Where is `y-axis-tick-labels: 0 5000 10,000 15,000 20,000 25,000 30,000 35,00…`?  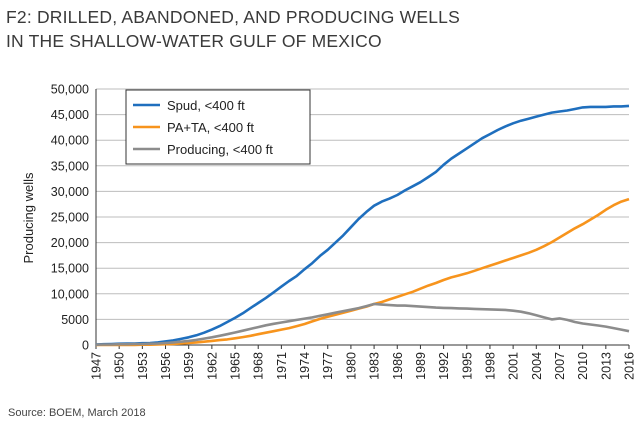
y-axis-tick-labels: 0 5000 10,000 15,000 20,000 25,000 30,000 35,00… is located at coordinates (70, 218).